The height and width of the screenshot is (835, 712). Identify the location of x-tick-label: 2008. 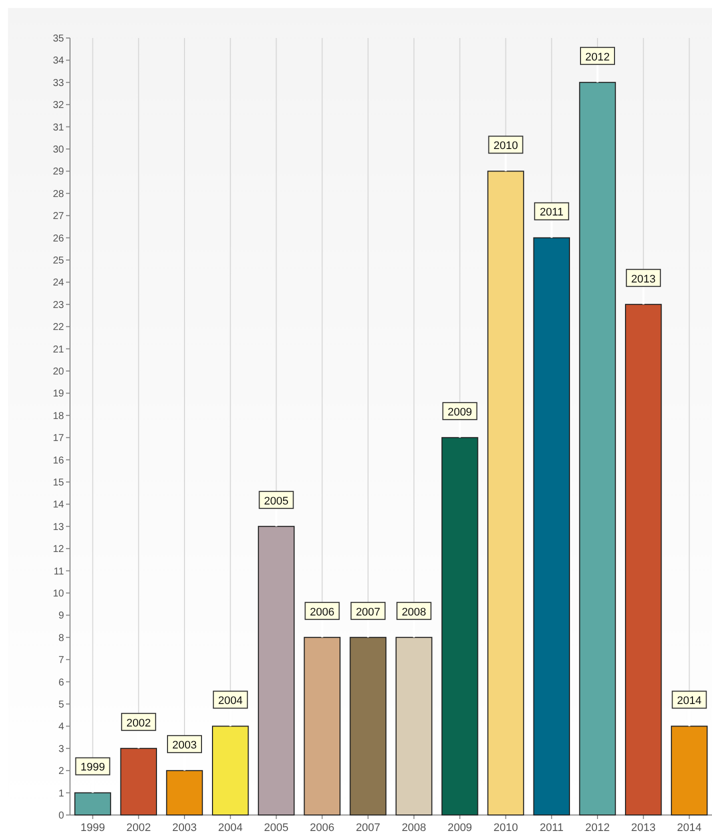
(414, 828).